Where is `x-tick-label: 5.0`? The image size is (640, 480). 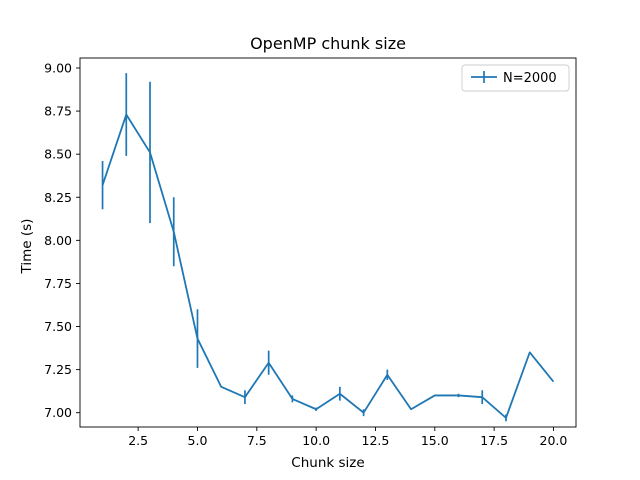 x-tick-label: 5.0 is located at coordinates (198, 440).